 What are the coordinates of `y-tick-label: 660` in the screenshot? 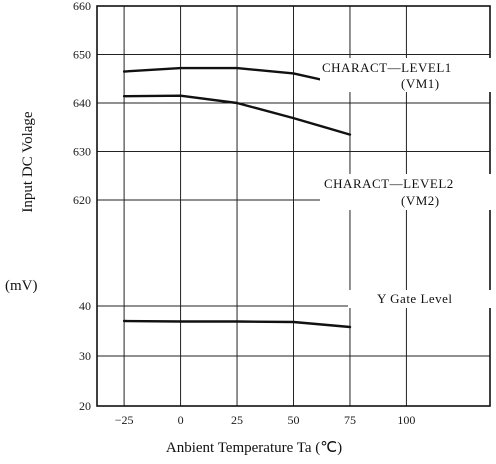 It's located at (82, 6).